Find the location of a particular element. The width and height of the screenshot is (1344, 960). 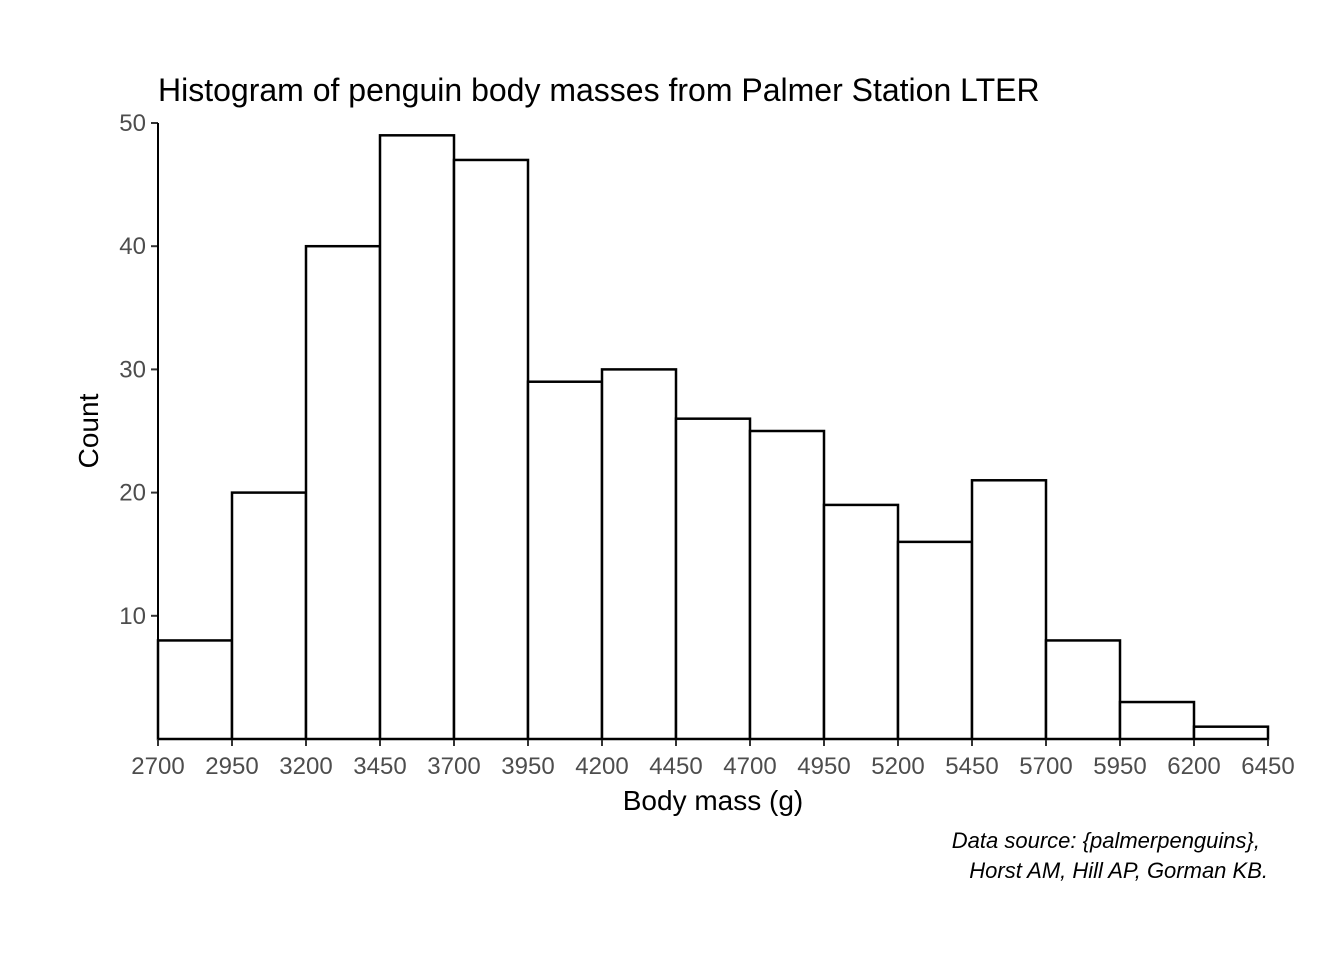

caption-line-2: Horst AM, Hill AP, Gorman KB. is located at coordinates (1118, 870).